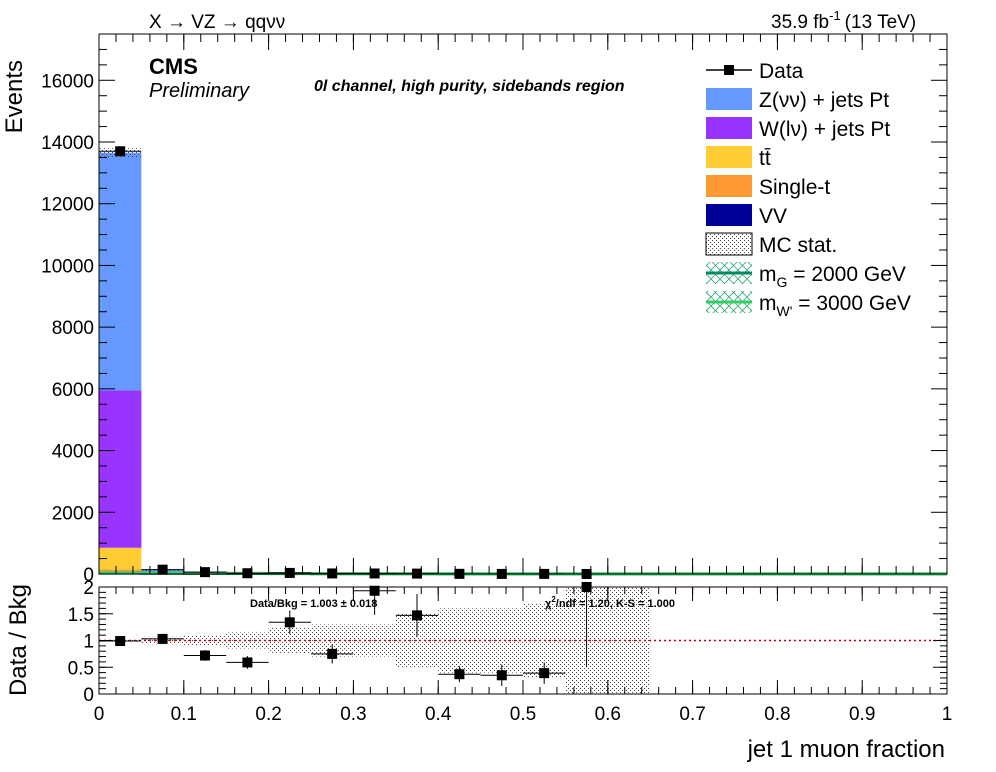  What do you see at coordinates (610, 602) in the screenshot?
I see `chi2-annotation: χ2/ndf = 1.20, K-S = 1.000` at bounding box center [610, 602].